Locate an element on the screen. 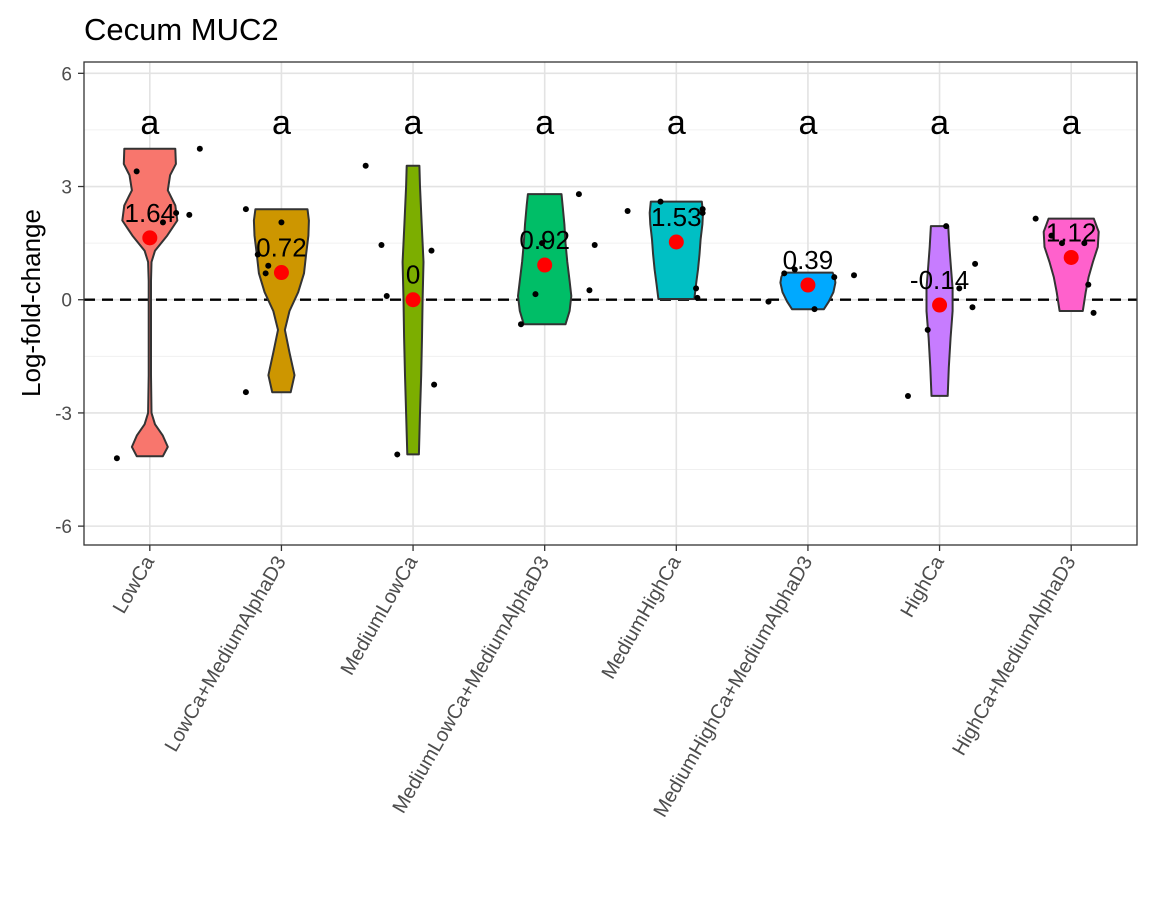 The width and height of the screenshot is (1152, 921). y-tick-label: 0 is located at coordinates (66, 301).